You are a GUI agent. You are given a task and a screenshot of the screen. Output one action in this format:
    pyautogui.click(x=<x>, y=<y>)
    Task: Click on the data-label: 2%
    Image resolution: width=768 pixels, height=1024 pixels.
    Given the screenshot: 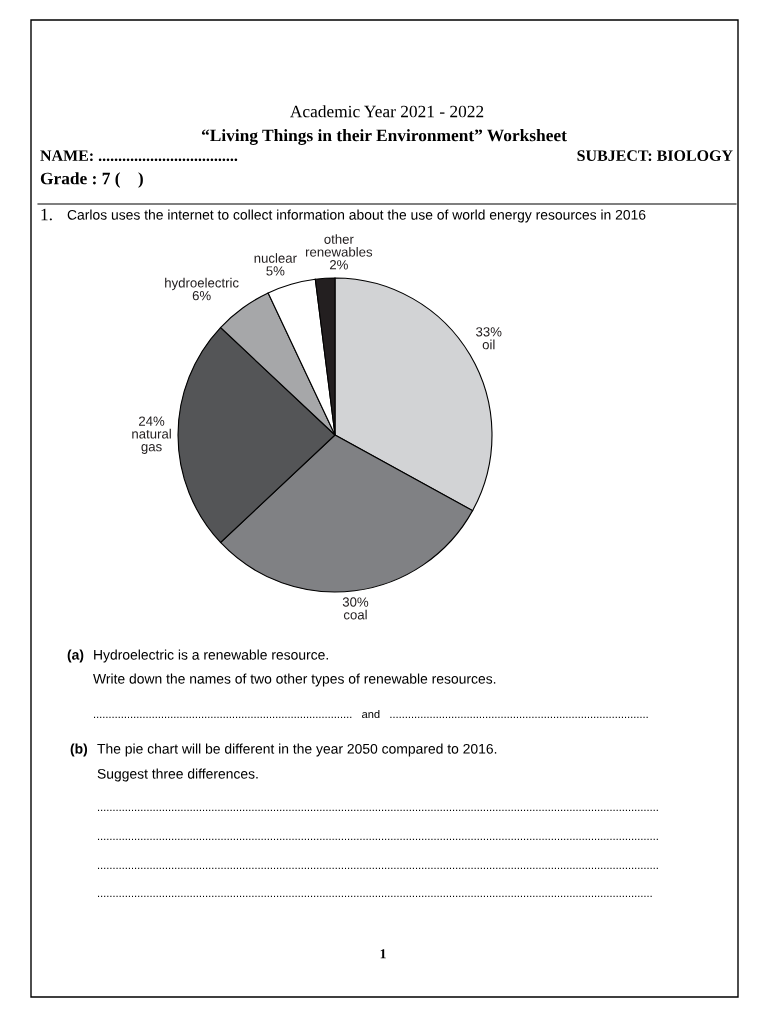 What is the action you would take?
    pyautogui.click(x=338, y=265)
    